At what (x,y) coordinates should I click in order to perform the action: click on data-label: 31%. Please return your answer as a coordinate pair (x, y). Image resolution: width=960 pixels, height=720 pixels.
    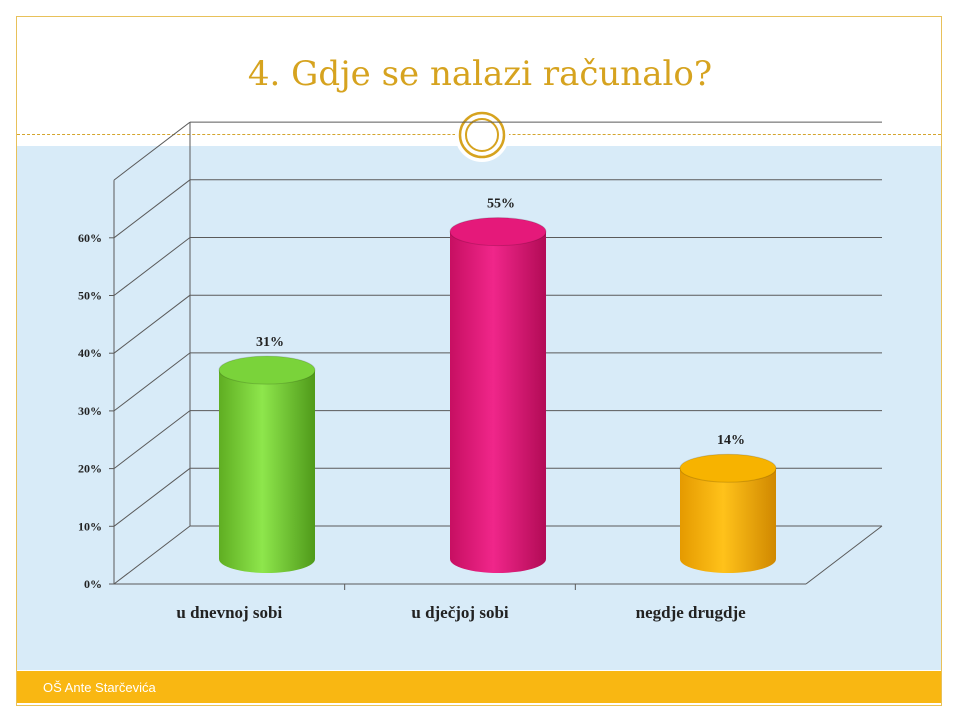
    Looking at the image, I should click on (270, 342).